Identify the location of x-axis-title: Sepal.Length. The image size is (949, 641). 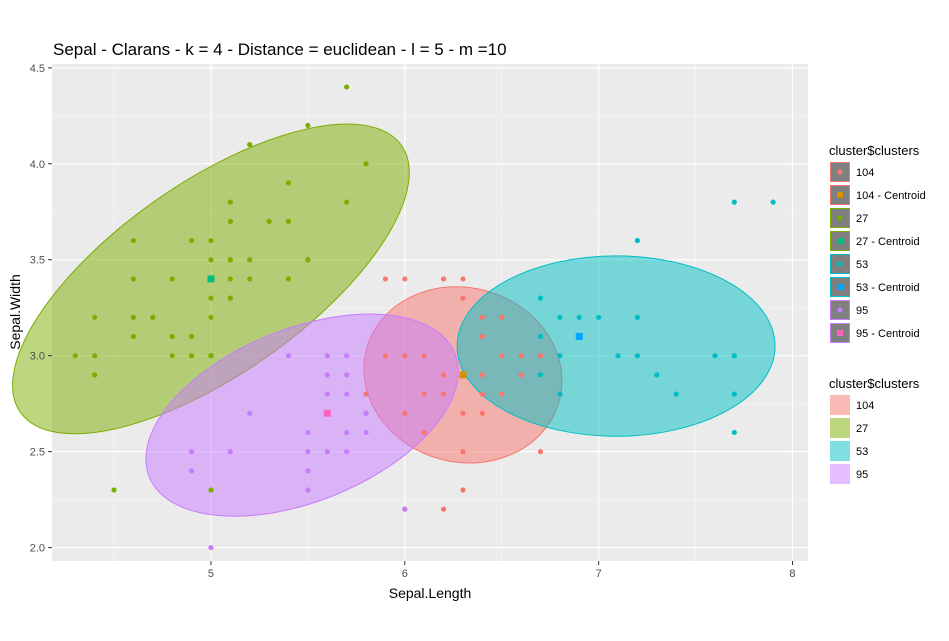
(430, 593).